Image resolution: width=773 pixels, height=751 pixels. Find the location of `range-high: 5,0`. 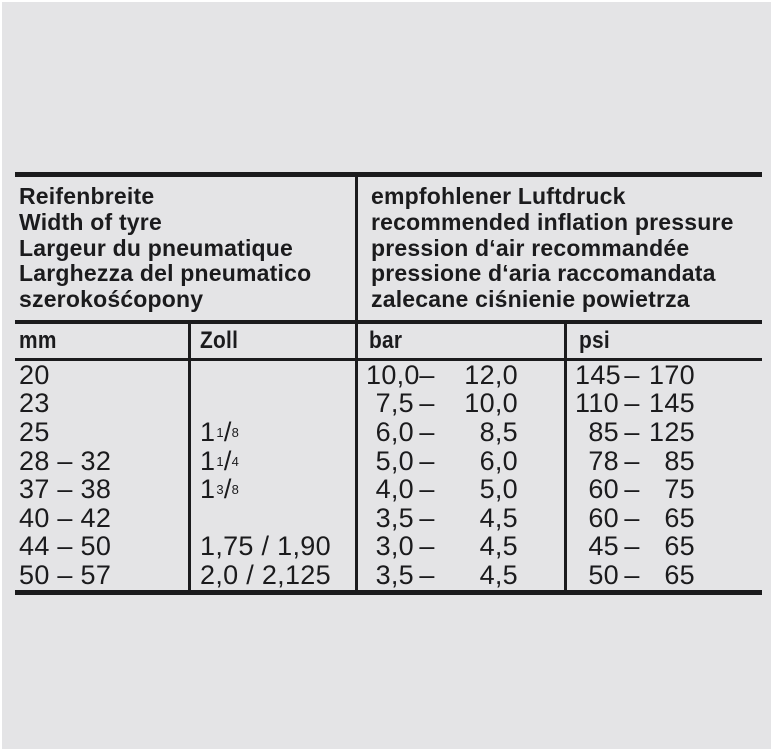

range-high: 5,0 is located at coordinates (498, 489).